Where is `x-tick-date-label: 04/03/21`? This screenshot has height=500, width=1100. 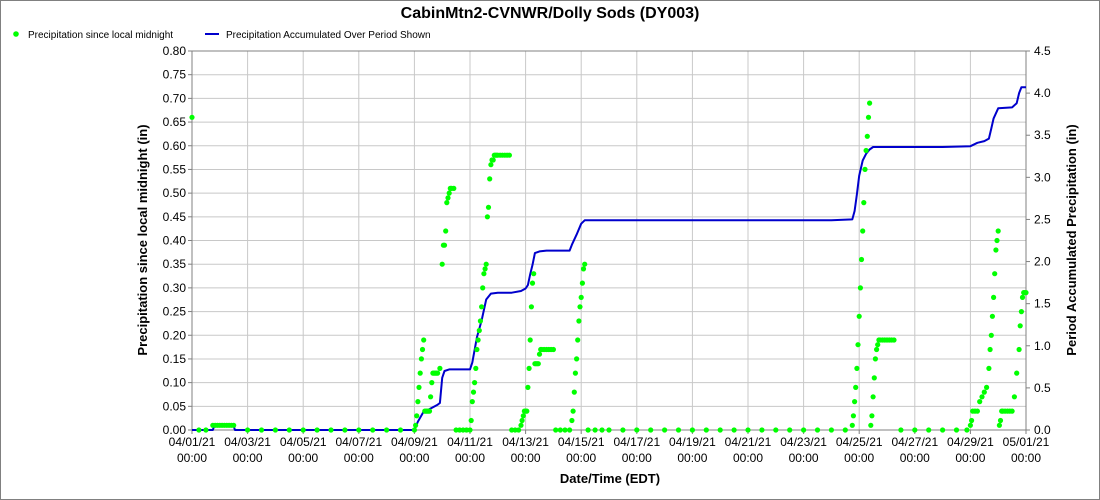 x-tick-date-label: 04/03/21 is located at coordinates (247, 442).